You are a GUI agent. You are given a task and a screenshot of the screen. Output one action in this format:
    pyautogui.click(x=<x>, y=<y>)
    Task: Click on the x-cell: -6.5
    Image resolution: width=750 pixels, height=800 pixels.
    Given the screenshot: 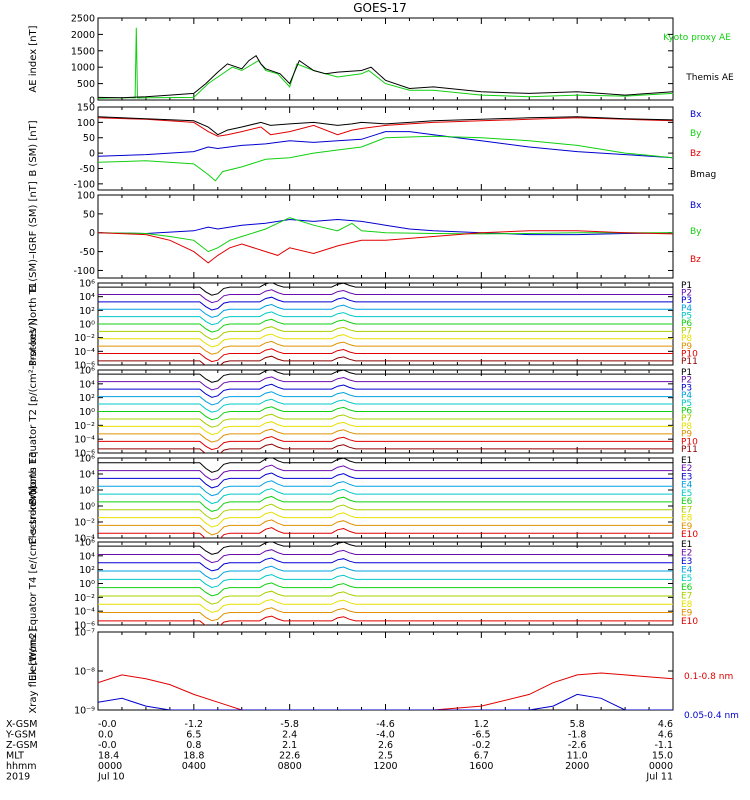 What is the action you would take?
    pyautogui.click(x=481, y=735)
    